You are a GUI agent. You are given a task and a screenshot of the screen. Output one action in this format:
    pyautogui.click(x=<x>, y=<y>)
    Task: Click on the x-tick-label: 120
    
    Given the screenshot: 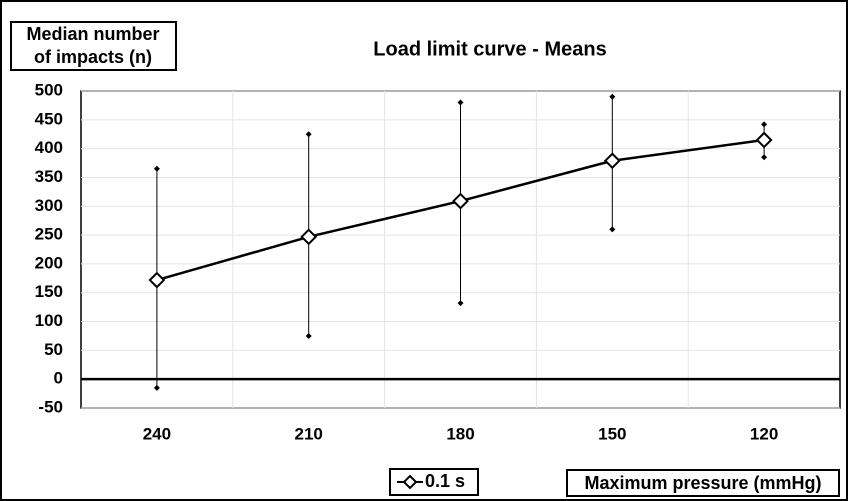 What is the action you would take?
    pyautogui.click(x=764, y=433)
    